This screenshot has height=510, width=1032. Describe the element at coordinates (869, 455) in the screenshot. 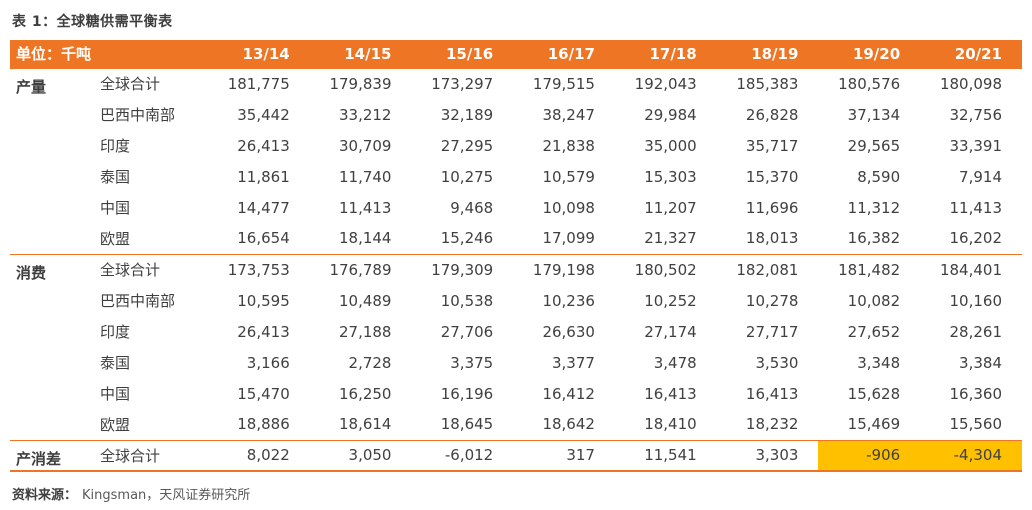

I see `value-cell: -906` at that location.